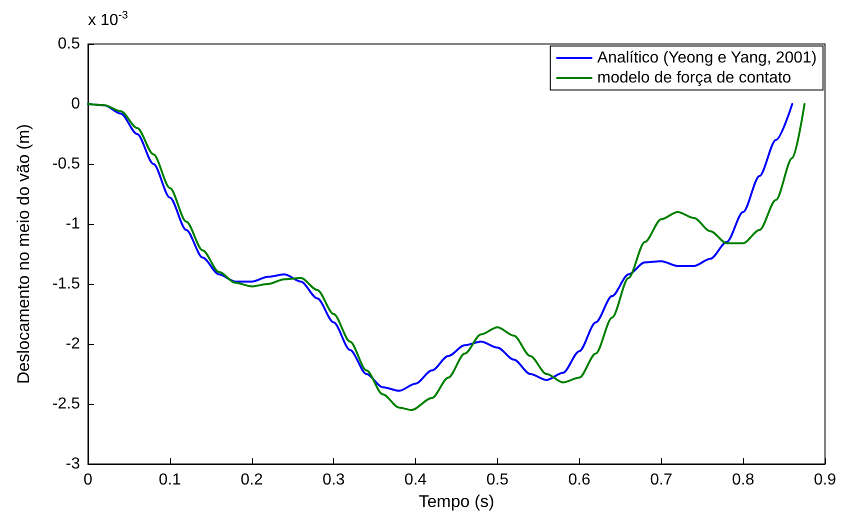  What do you see at coordinates (66, 404) in the screenshot?
I see `y-tick-label: -2.5` at bounding box center [66, 404].